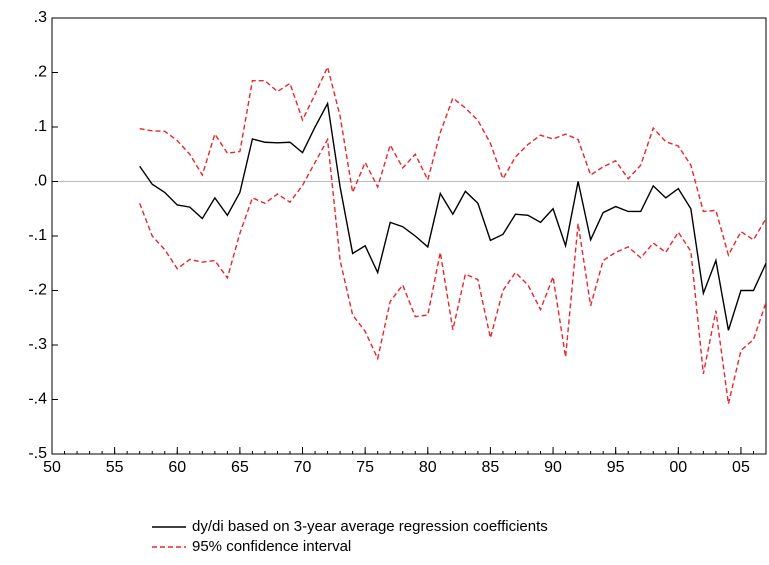  What do you see at coordinates (37, 290) in the screenshot?
I see `y-tick-label: -.2` at bounding box center [37, 290].